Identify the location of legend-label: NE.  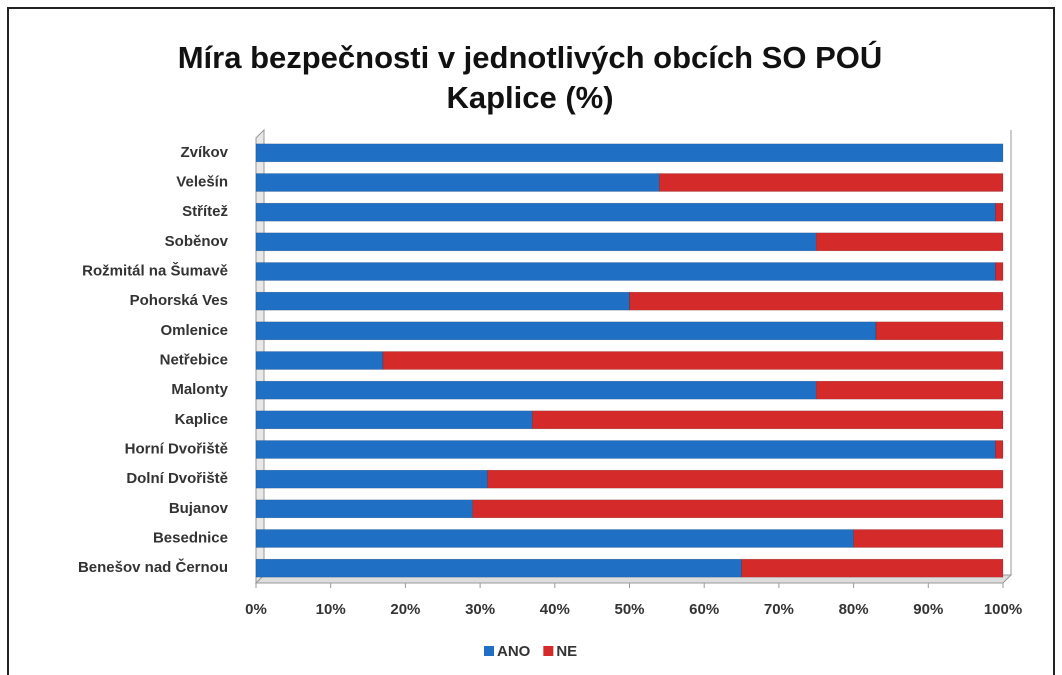
(566, 651).